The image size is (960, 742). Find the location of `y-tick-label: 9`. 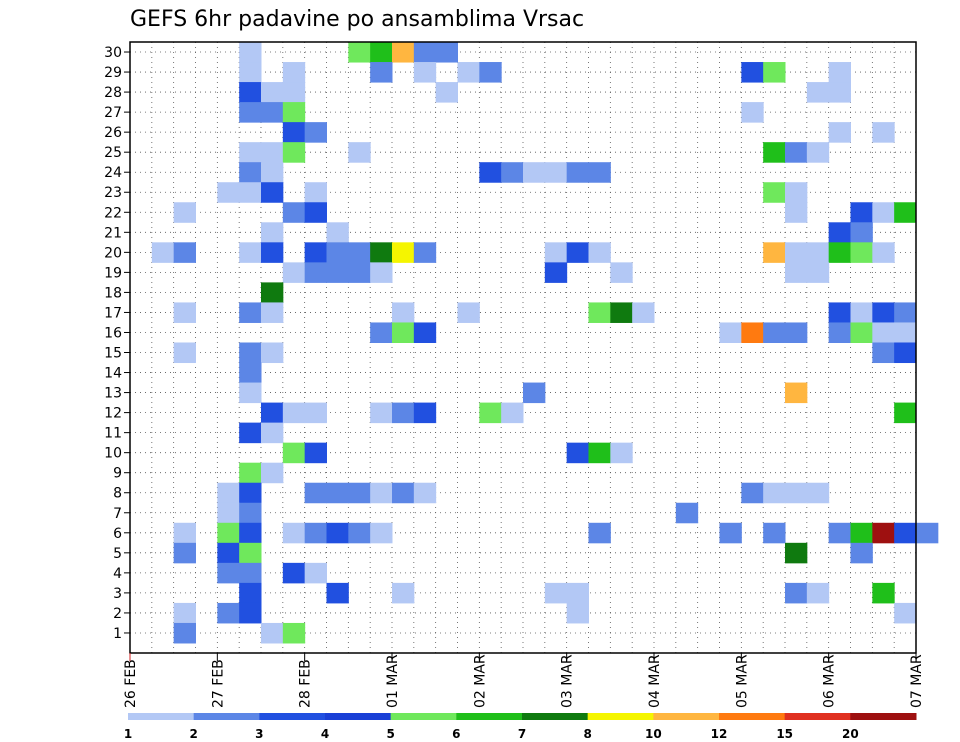

y-tick-label: 9 is located at coordinates (117, 474).